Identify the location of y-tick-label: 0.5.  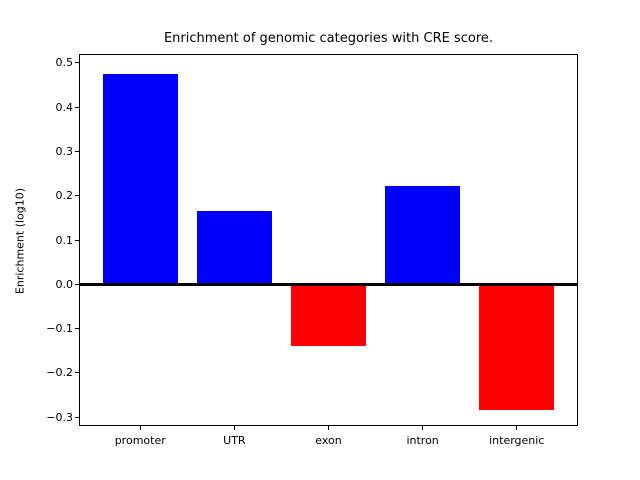
(64, 63).